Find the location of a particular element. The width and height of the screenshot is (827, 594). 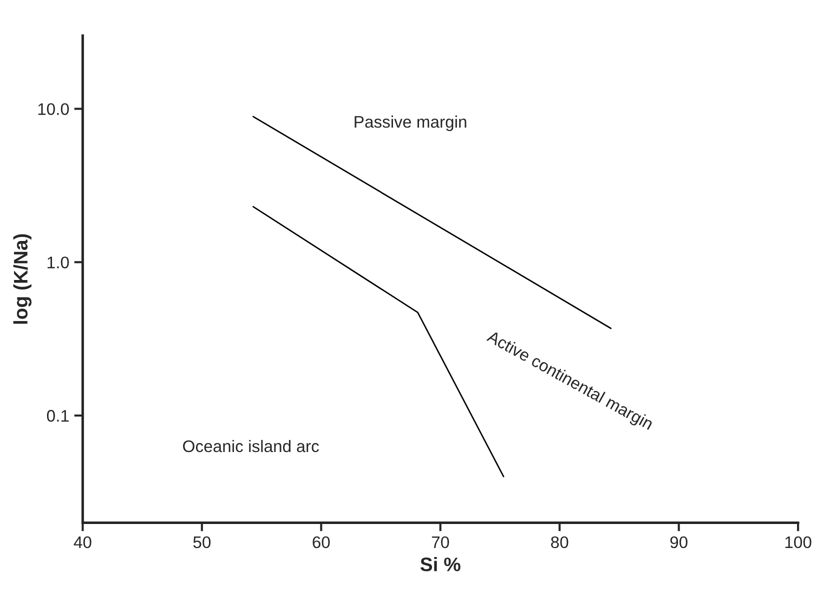

x-tick-label: 40 is located at coordinates (83, 542).